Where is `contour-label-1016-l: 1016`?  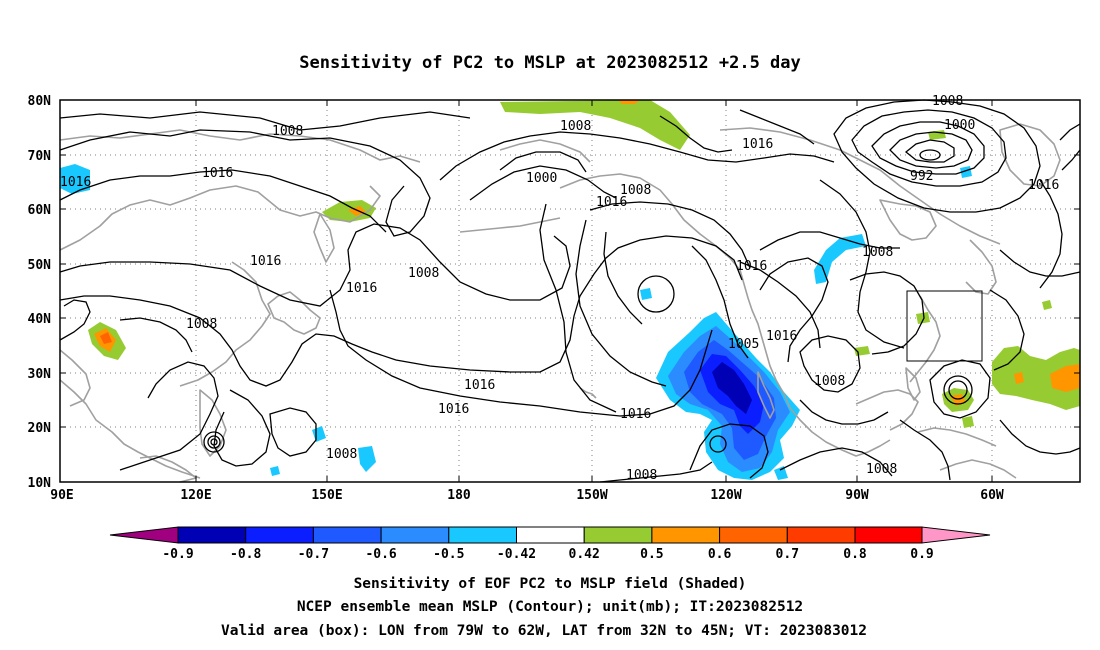
contour-label-1016-l: 1016 is located at coordinates (635, 414).